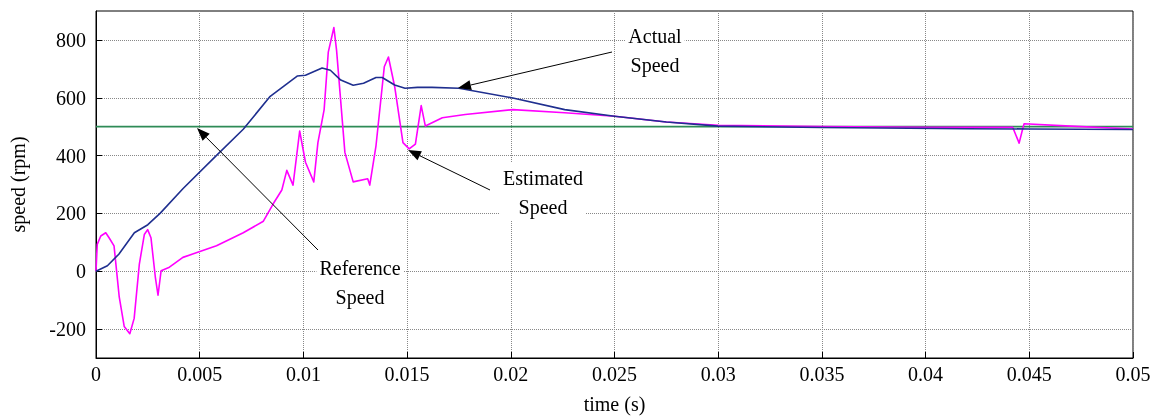 Image resolution: width=1159 pixels, height=419 pixels. Describe the element at coordinates (360, 282) in the screenshot. I see `annotation: Reference Speed` at that location.